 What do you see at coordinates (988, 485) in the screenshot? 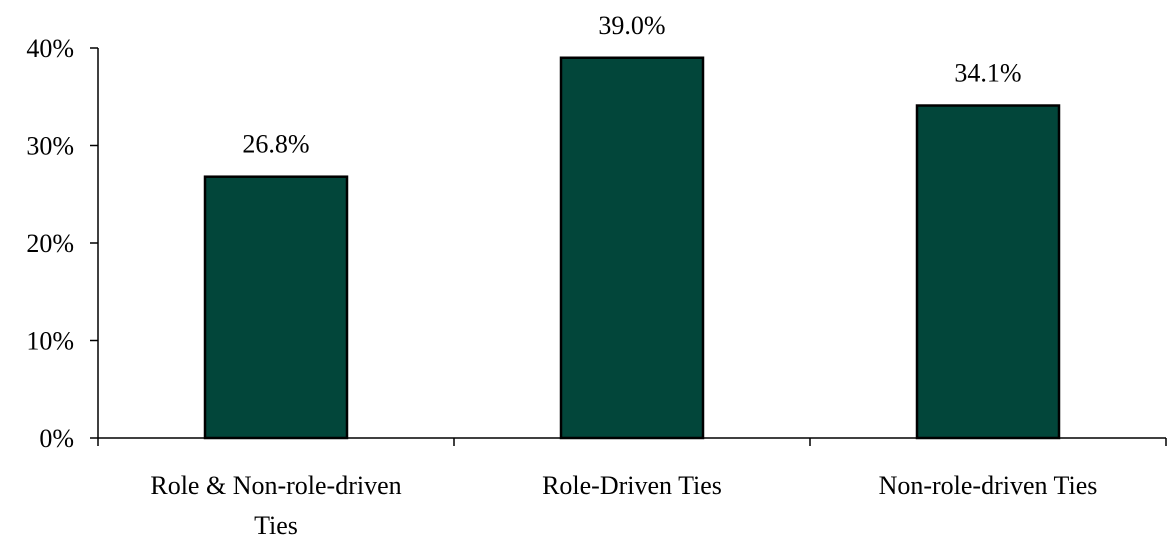
I see `category-label: Non-role-driven Ties` at bounding box center [988, 485].